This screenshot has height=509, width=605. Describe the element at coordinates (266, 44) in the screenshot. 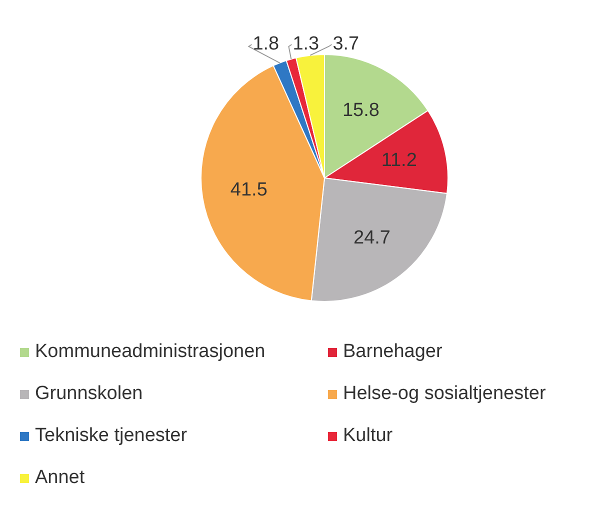

I see `data-label: 1.8` at that location.